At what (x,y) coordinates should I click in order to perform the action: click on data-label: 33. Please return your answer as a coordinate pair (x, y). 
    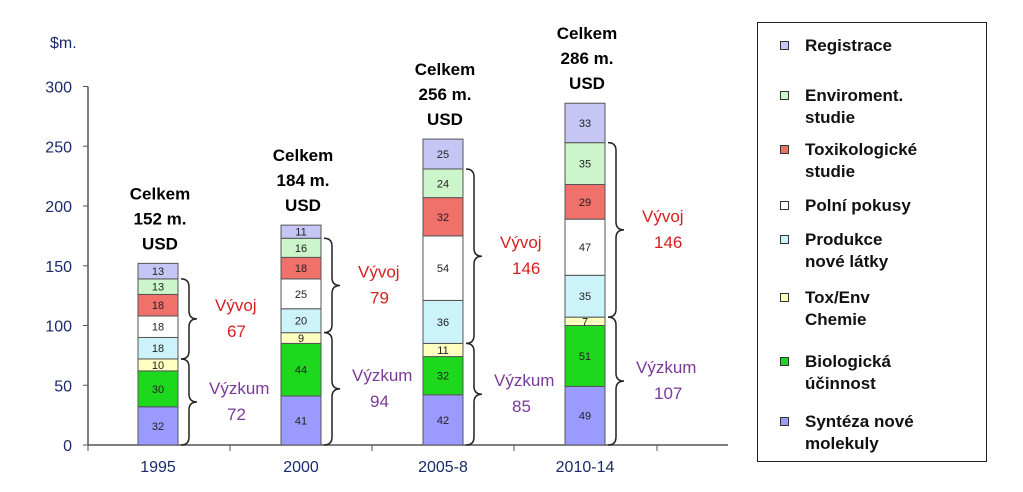
    Looking at the image, I should click on (585, 124).